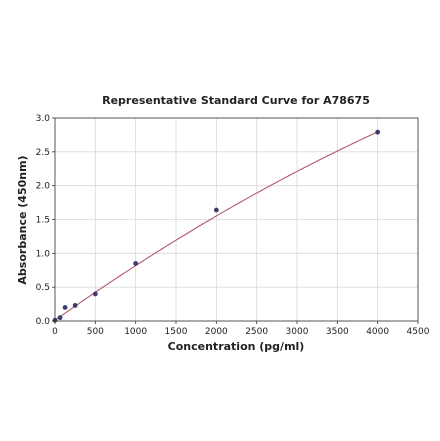  I want to click on y-tick-label: 3.0, so click(43, 119).